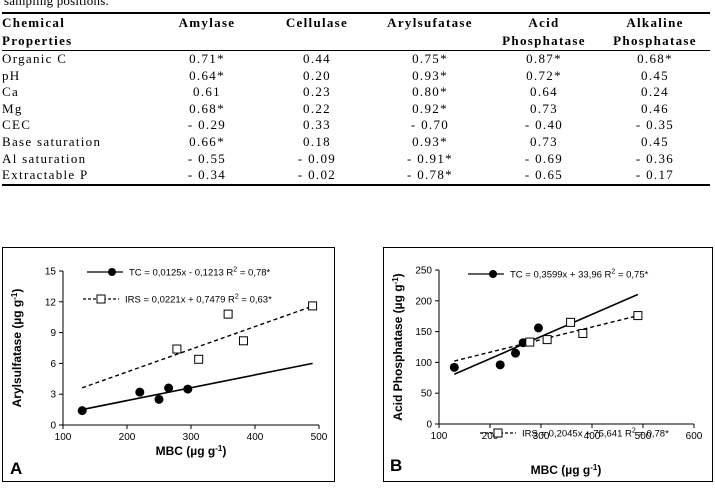 Image resolution: width=715 pixels, height=500 pixels. I want to click on cell-property: Organic C, so click(35, 58).